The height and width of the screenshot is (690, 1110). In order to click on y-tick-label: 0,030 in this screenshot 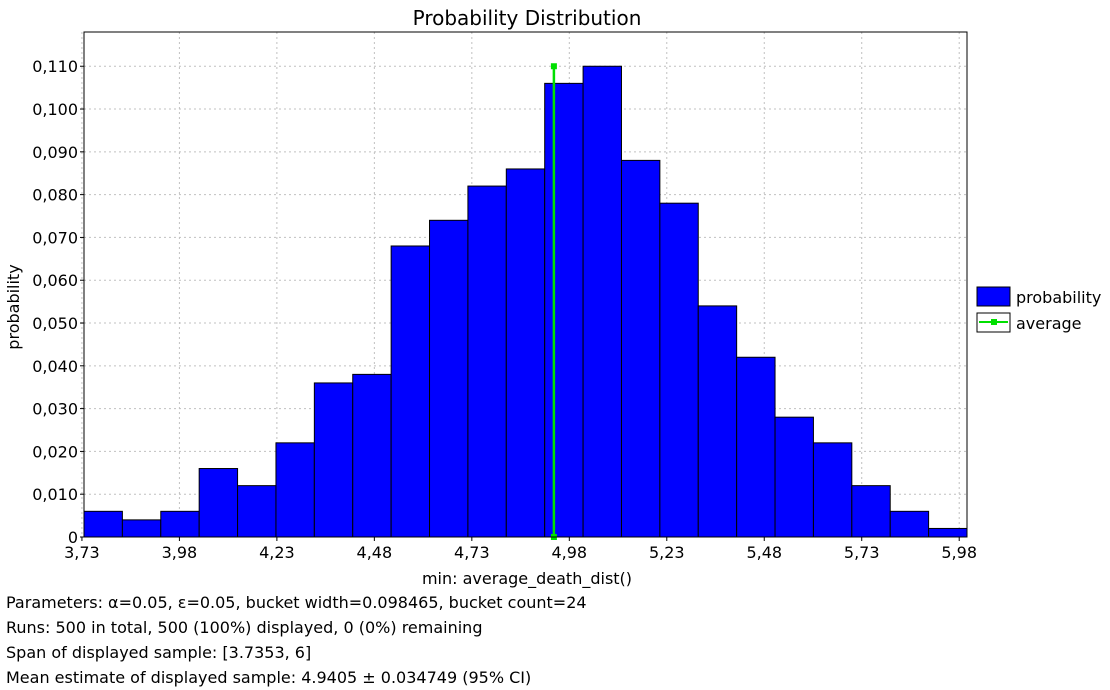, I will do `click(55, 409)`.